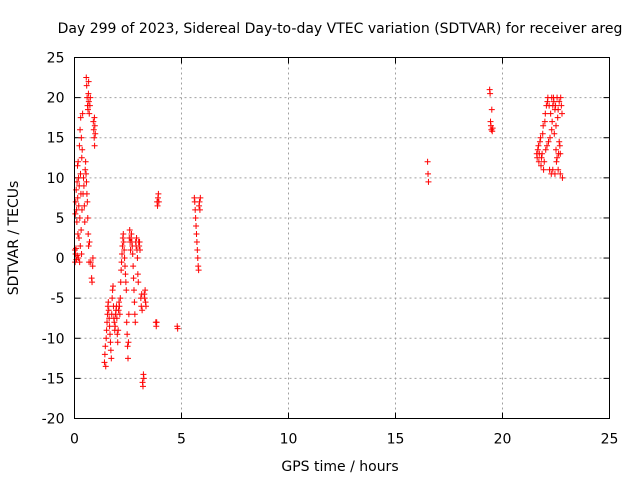 Image resolution: width=640 pixels, height=480 pixels. What do you see at coordinates (339, 467) in the screenshot?
I see `x-axis-label: GPS time / hours` at bounding box center [339, 467].